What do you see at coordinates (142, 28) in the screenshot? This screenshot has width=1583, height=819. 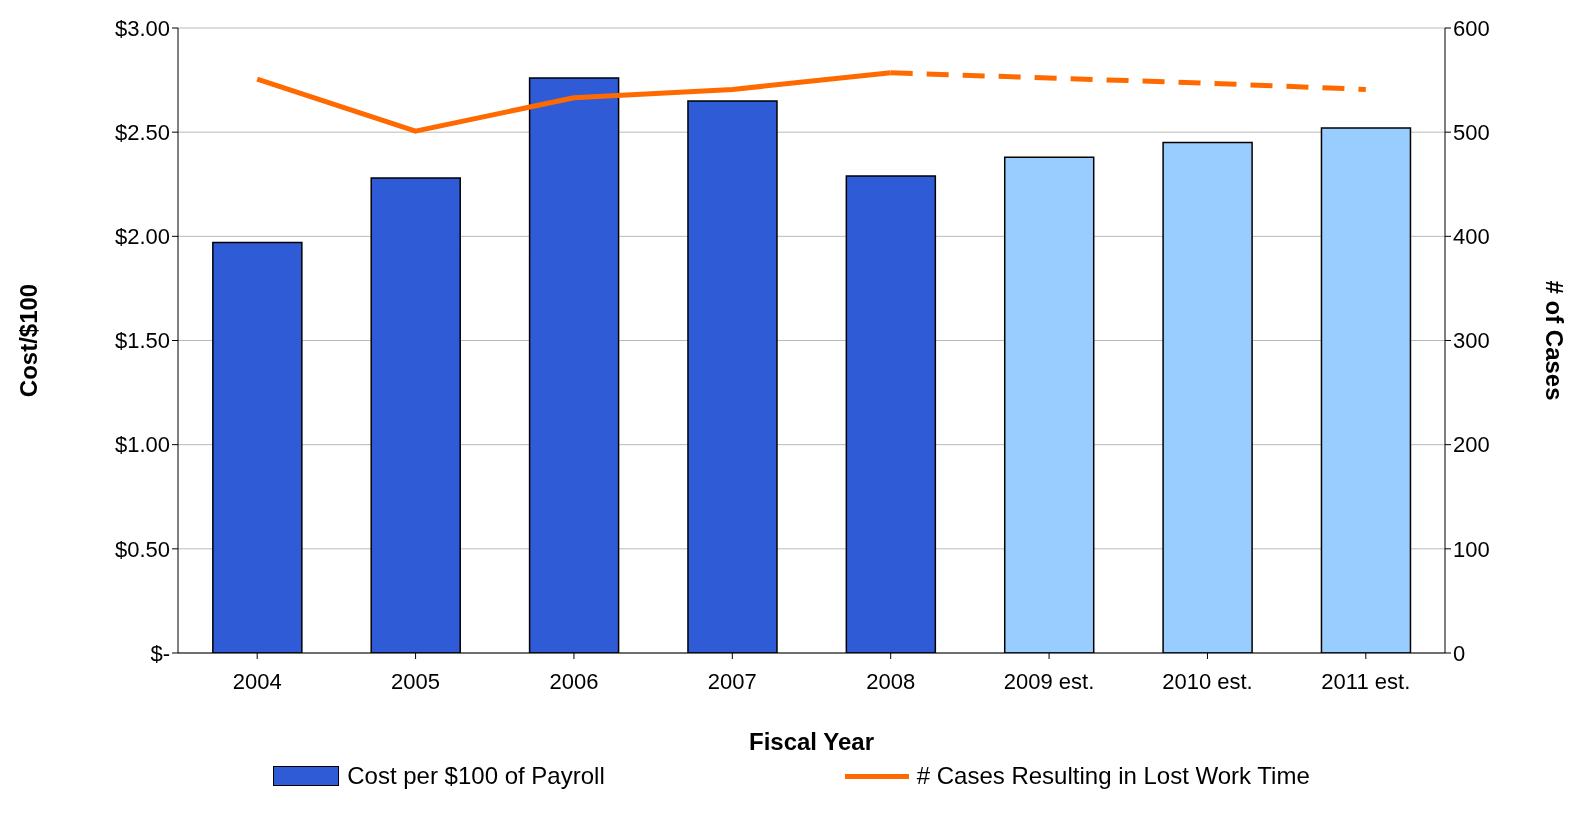 I see `y-tick-label: $3.00` at bounding box center [142, 28].